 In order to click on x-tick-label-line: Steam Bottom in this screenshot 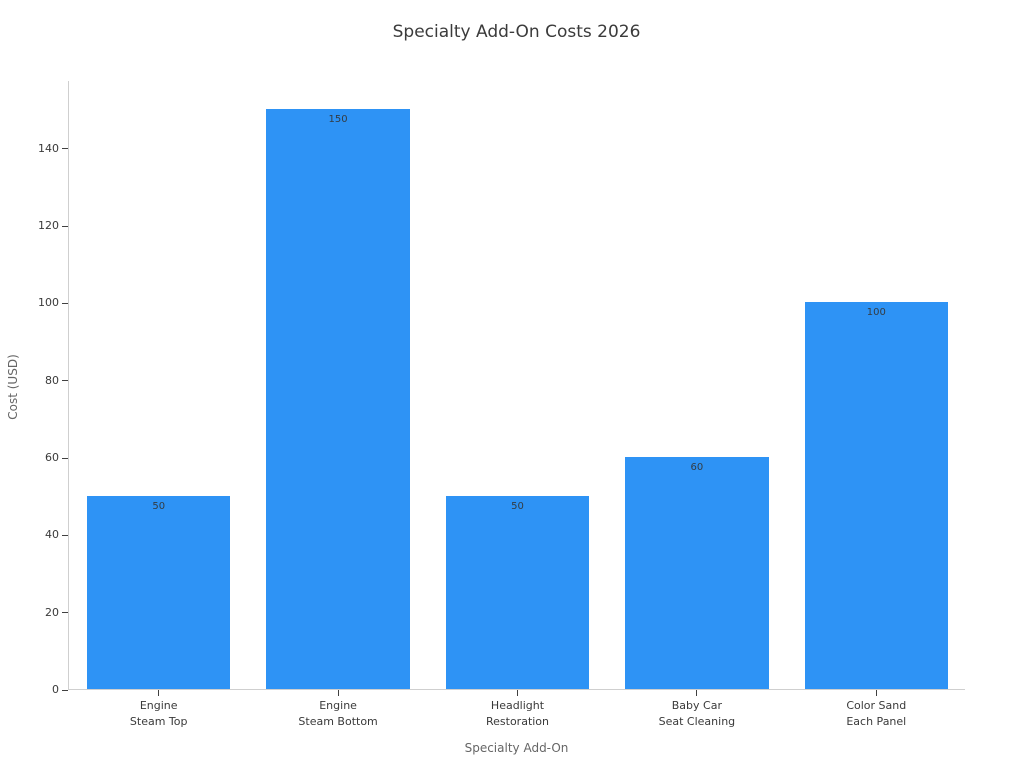, I will do `click(338, 721)`.